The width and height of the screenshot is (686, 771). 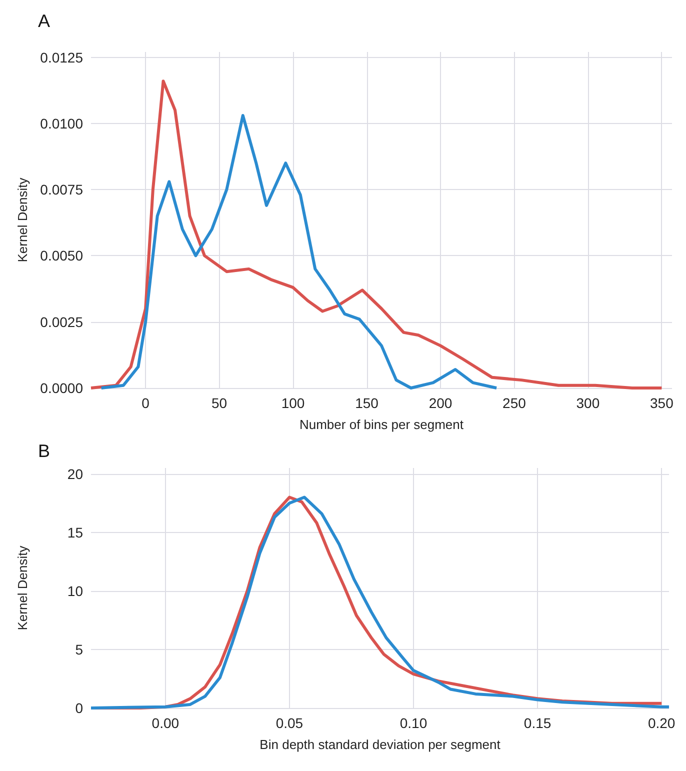 I want to click on x-axis-title: Bin depth standard deviation per segment, so click(x=380, y=744).